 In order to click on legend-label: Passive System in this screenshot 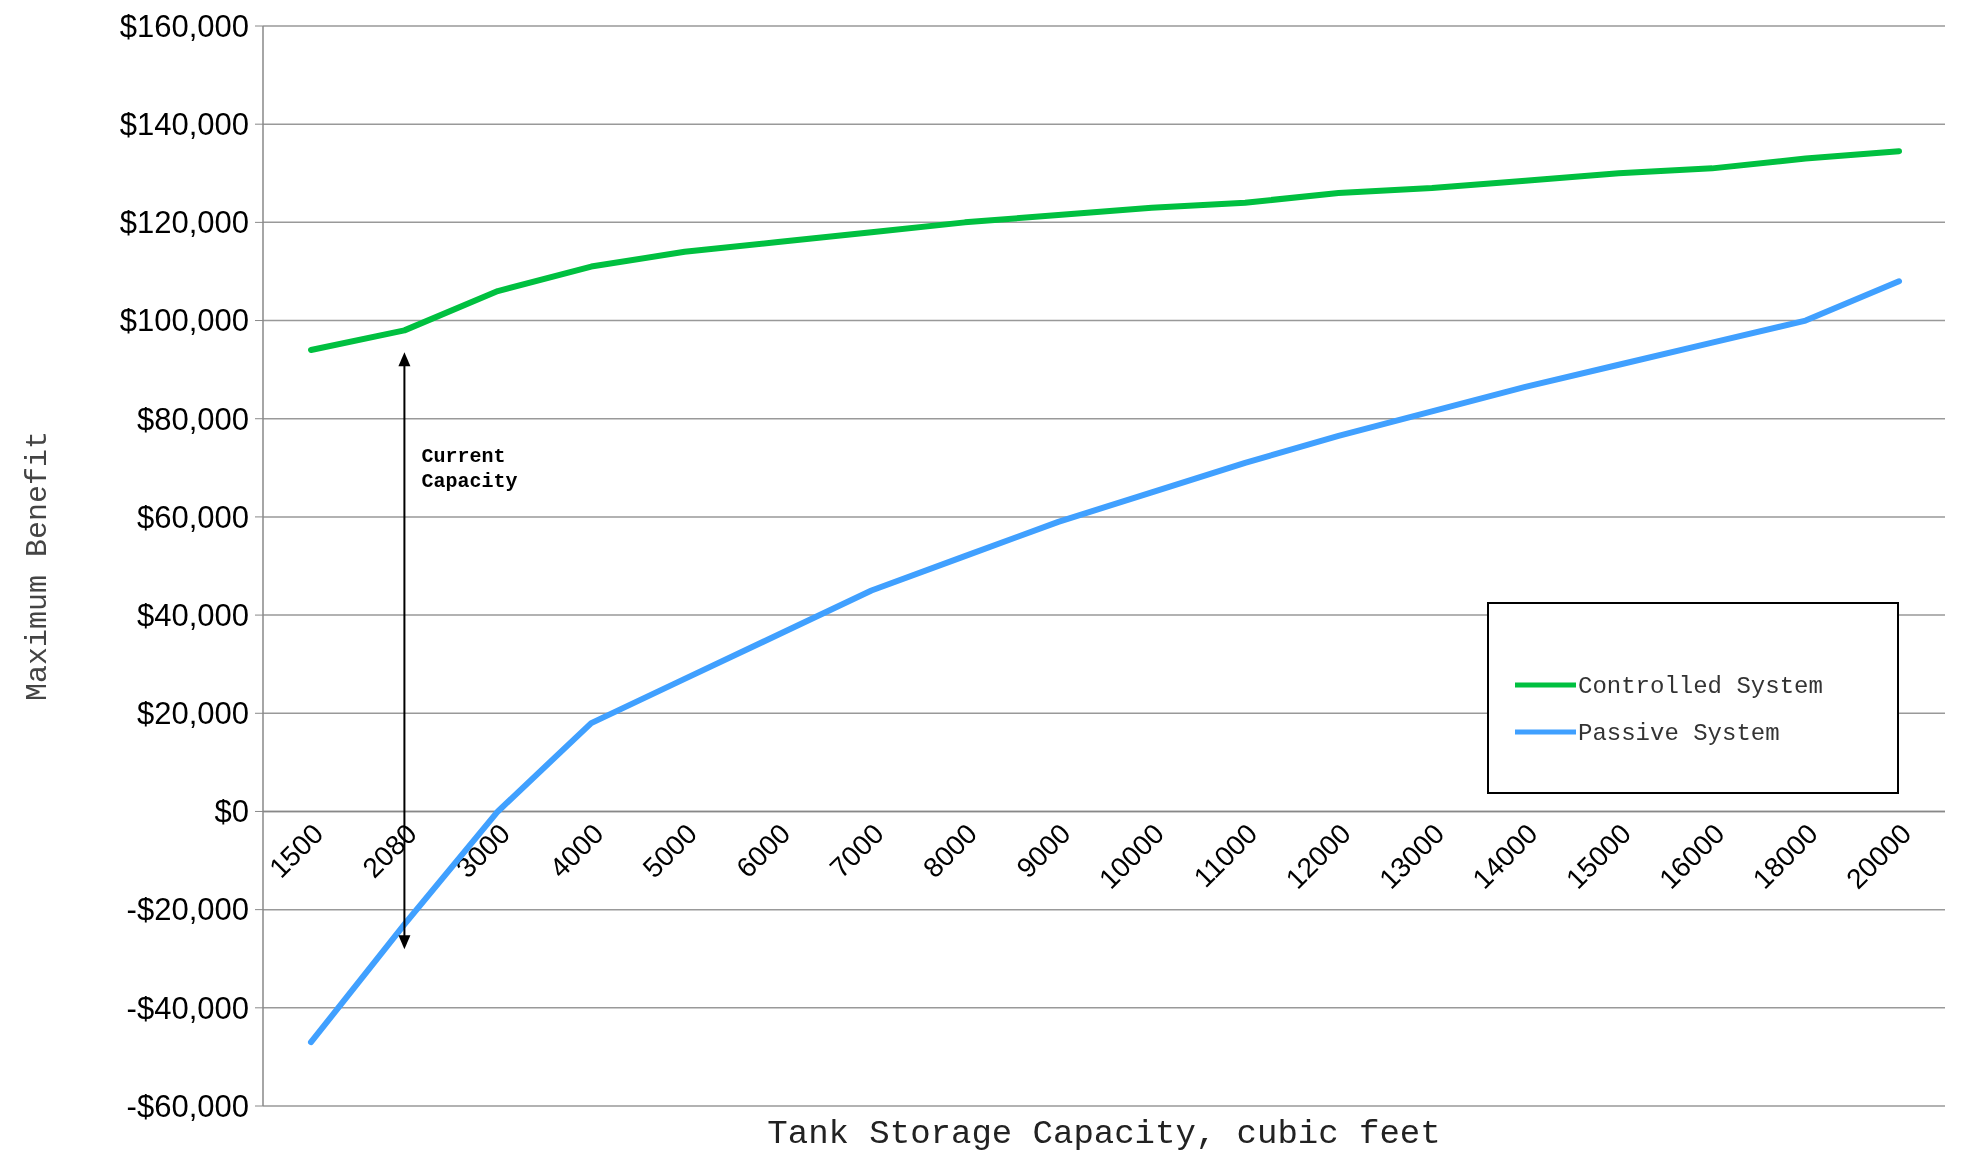, I will do `click(1679, 734)`.